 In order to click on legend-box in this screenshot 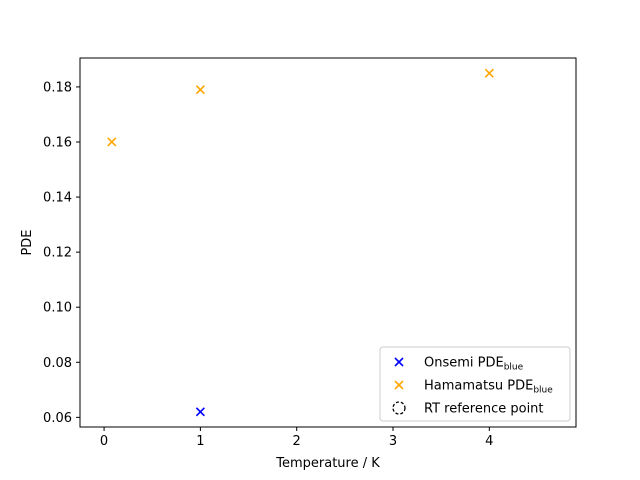, I will do `click(475, 384)`.